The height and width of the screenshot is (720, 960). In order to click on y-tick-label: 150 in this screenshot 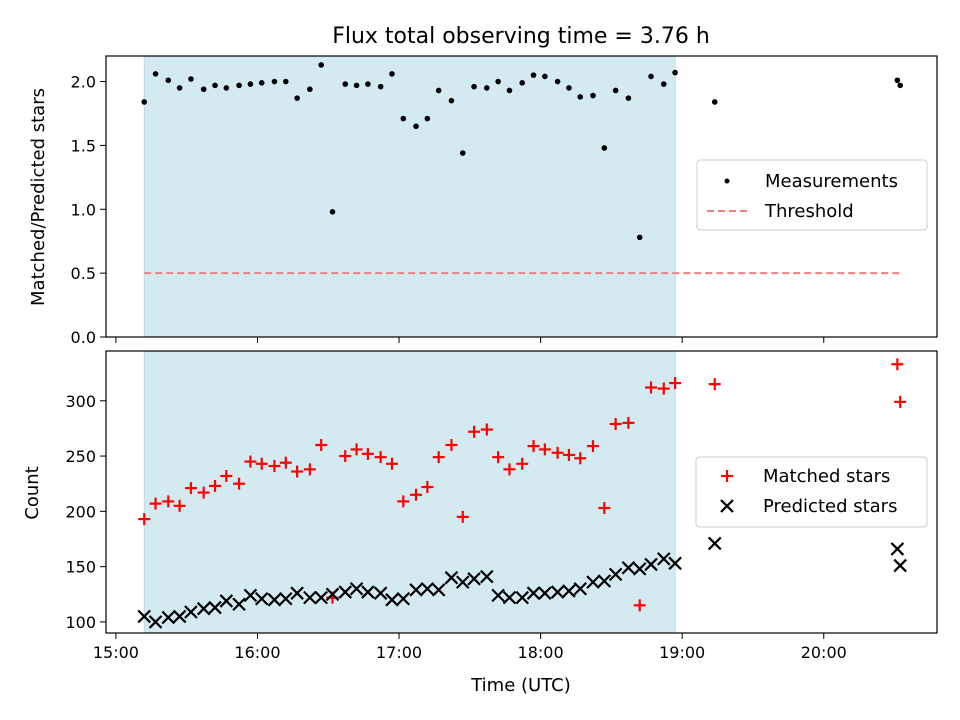, I will do `click(80, 567)`.